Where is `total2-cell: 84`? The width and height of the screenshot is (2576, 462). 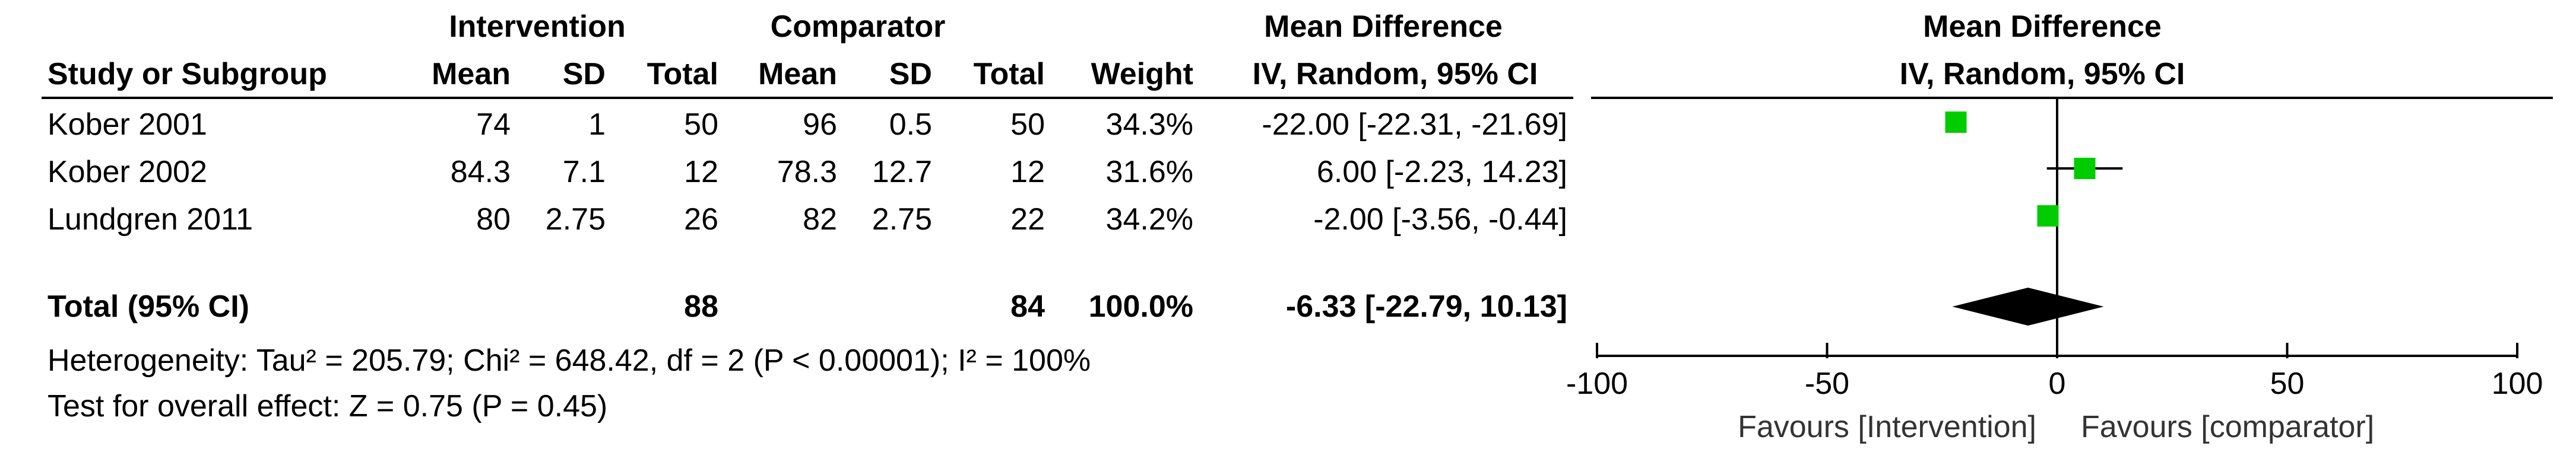 total2-cell: 84 is located at coordinates (1027, 306).